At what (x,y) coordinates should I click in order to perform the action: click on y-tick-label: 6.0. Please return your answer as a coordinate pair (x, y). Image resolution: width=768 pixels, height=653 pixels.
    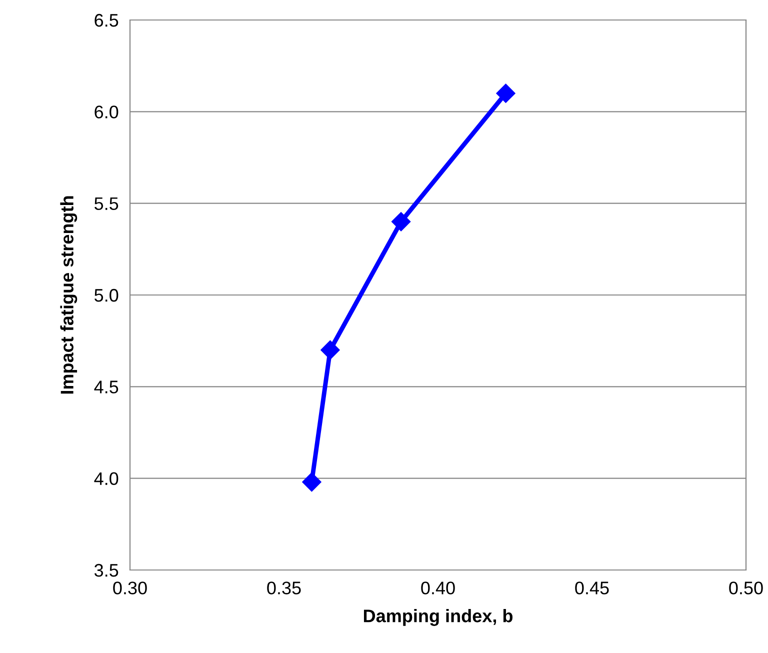
    Looking at the image, I should click on (106, 112).